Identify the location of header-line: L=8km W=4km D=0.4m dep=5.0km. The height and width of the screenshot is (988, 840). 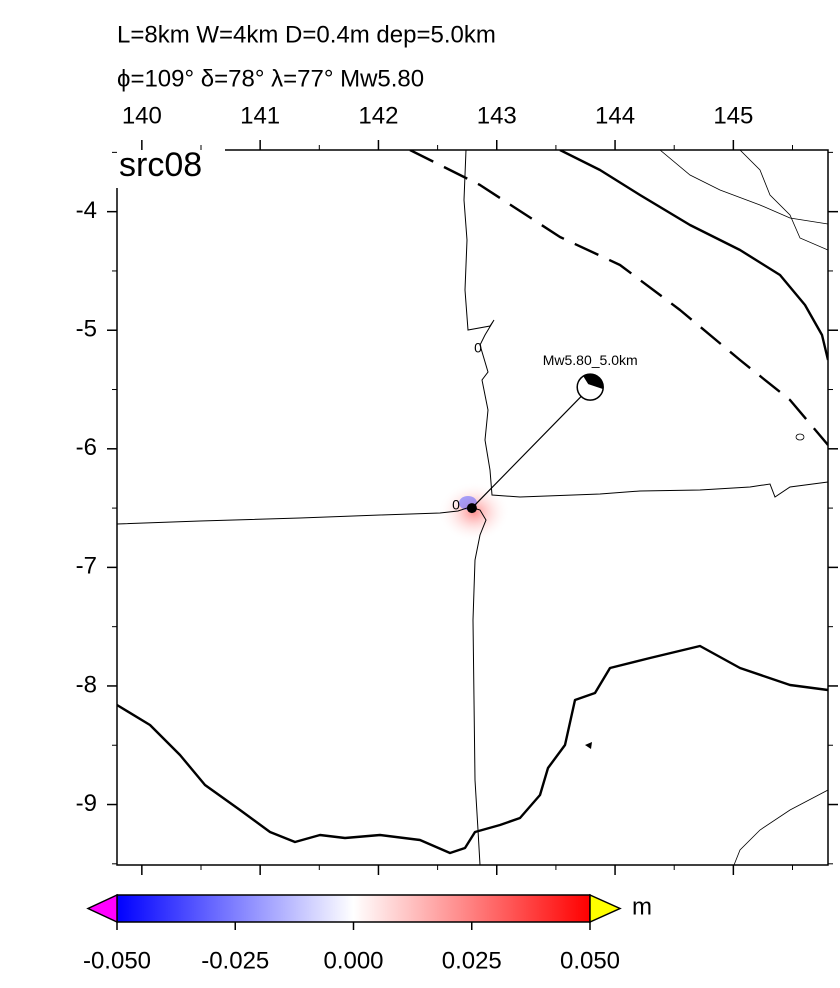
(306, 34).